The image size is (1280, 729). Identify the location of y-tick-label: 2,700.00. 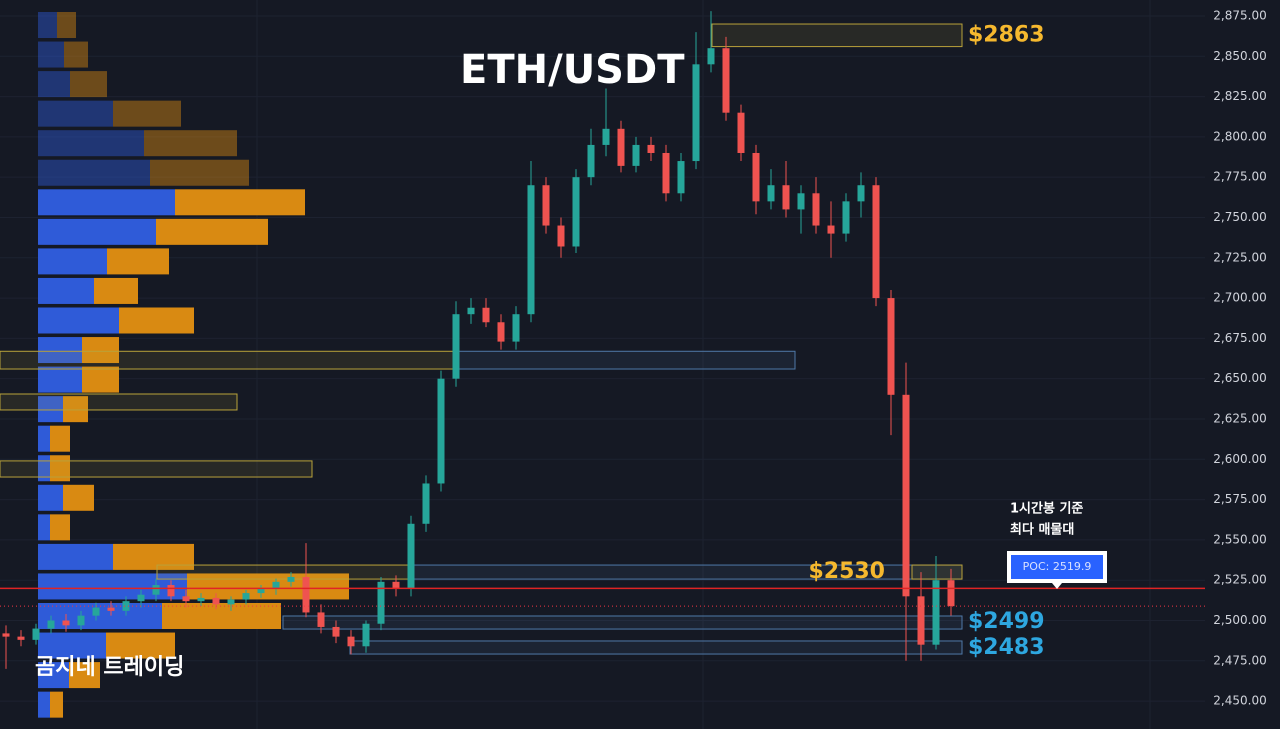
(1239, 298).